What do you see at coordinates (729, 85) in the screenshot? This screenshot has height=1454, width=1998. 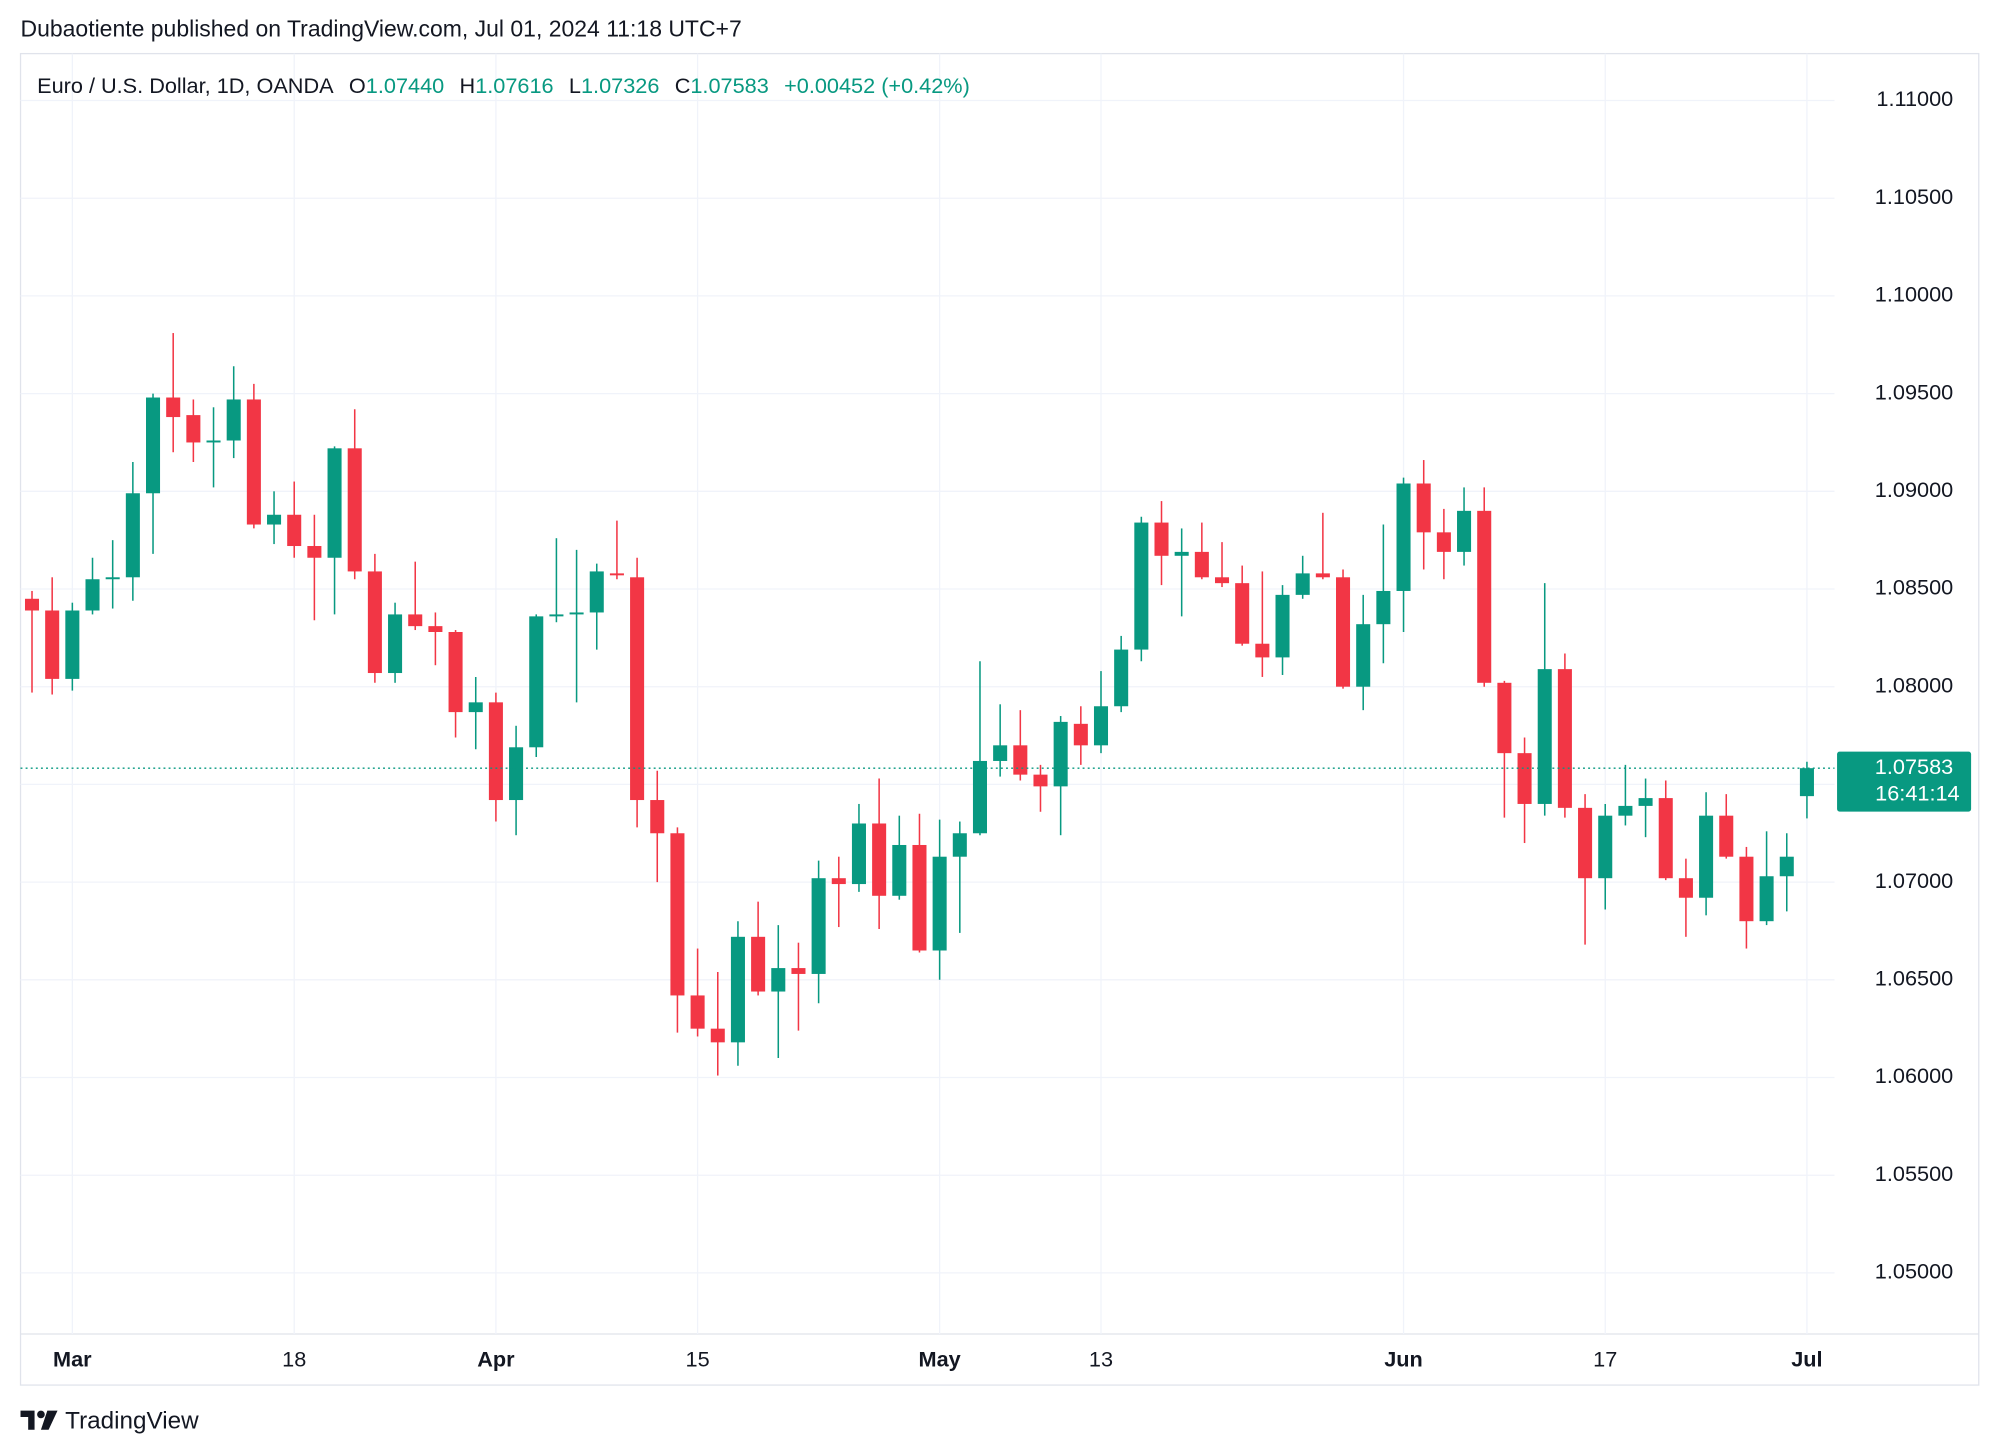 I see `close-value: 1.07583` at bounding box center [729, 85].